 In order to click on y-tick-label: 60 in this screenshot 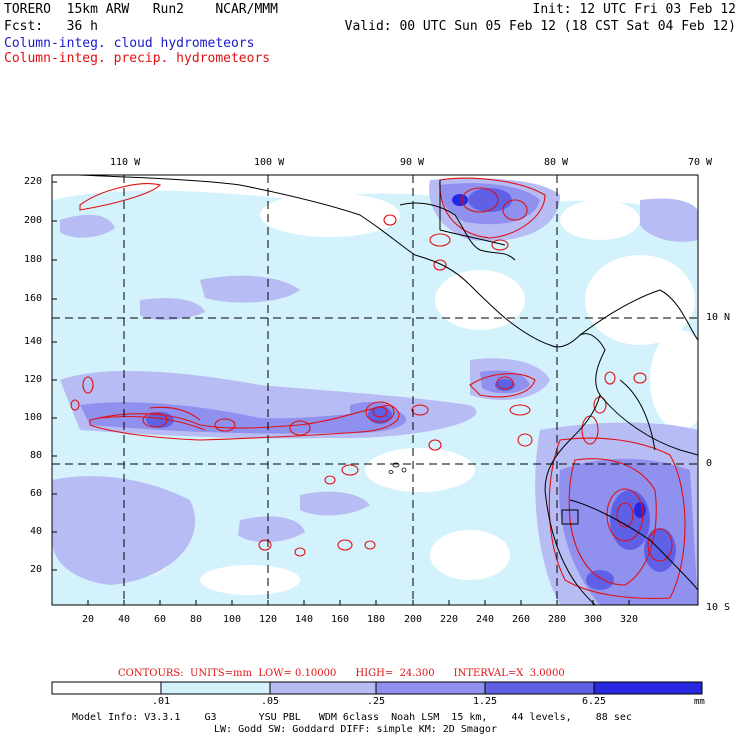, I will do `click(36, 493)`.